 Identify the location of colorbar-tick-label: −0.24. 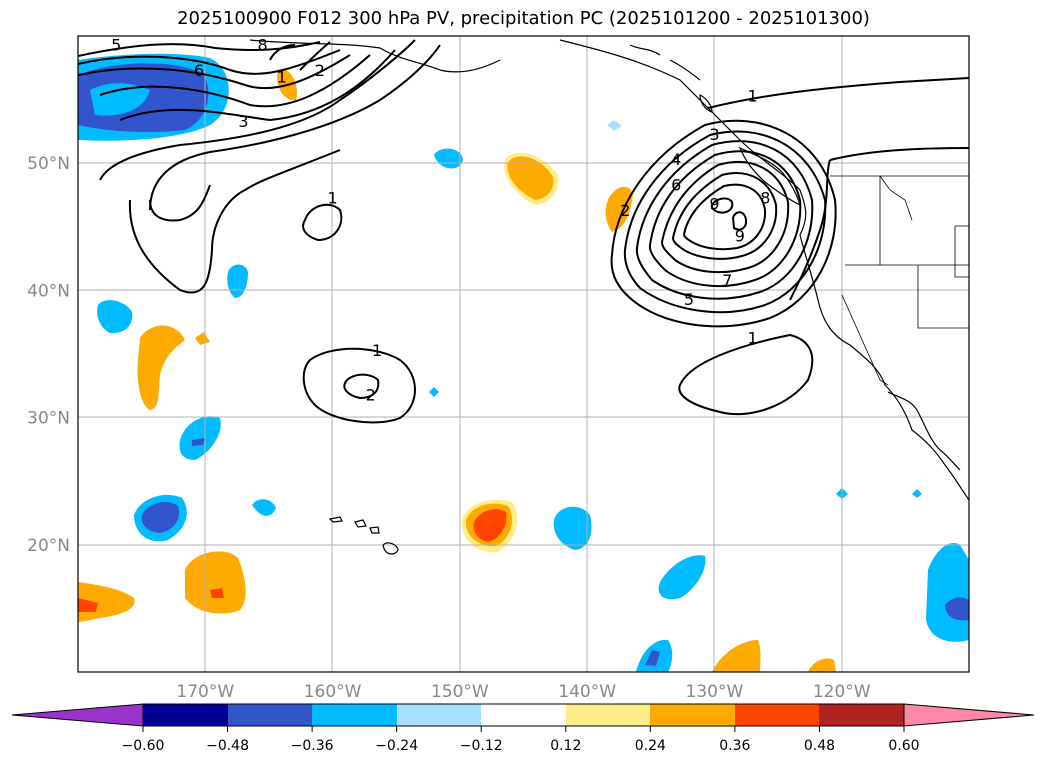
(396, 746).